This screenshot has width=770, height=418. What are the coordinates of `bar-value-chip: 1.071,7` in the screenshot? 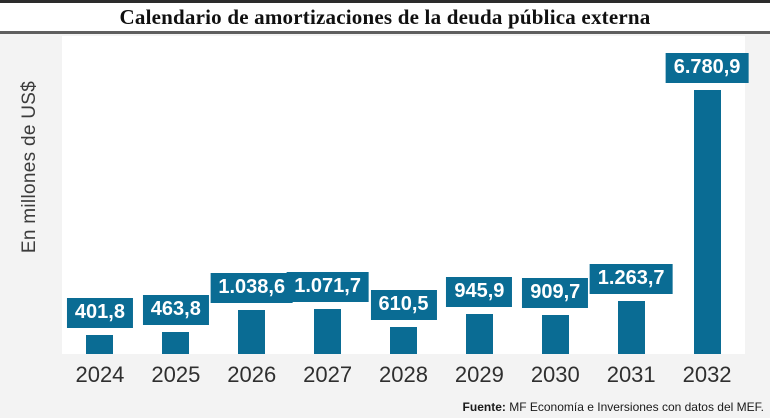 It's located at (327, 287).